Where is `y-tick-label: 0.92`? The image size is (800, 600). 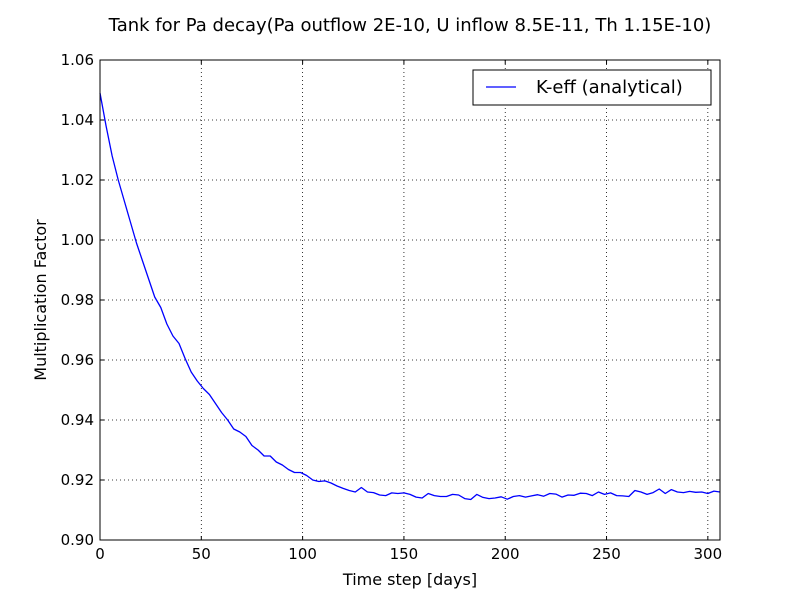
y-tick-label: 0.92 is located at coordinates (77, 480).